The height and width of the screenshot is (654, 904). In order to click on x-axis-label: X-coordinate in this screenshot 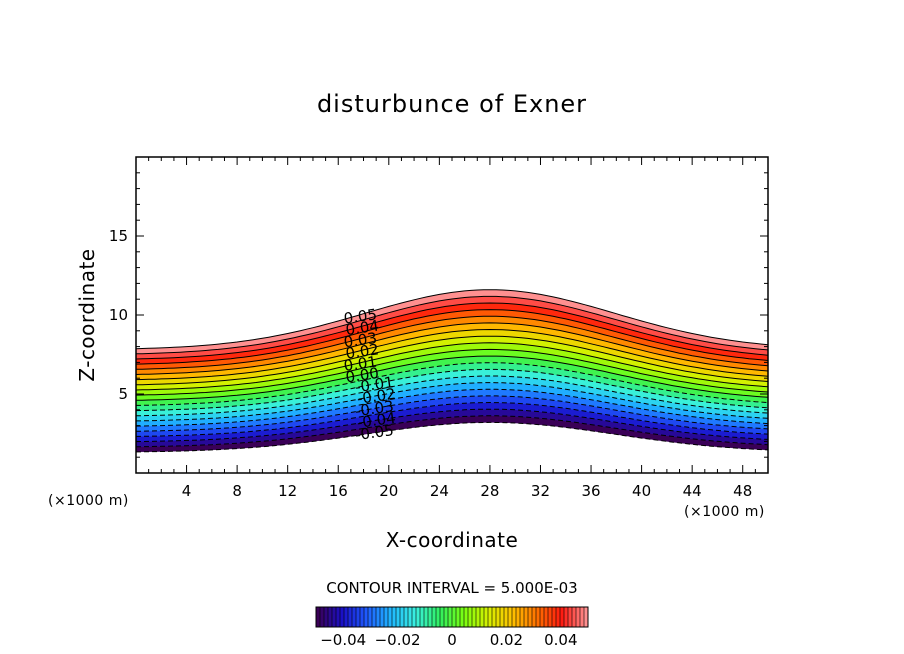, I will do `click(452, 540)`.